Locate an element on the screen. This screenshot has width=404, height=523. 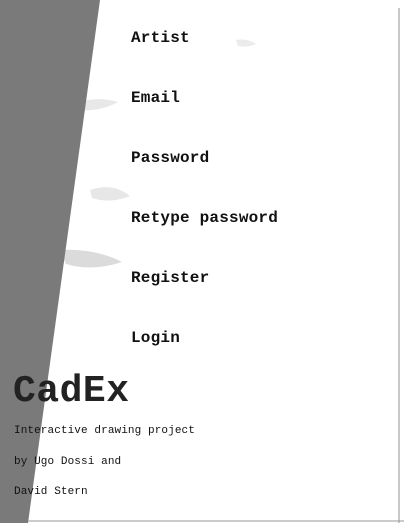
password-field: Password is located at coordinates (170, 158).